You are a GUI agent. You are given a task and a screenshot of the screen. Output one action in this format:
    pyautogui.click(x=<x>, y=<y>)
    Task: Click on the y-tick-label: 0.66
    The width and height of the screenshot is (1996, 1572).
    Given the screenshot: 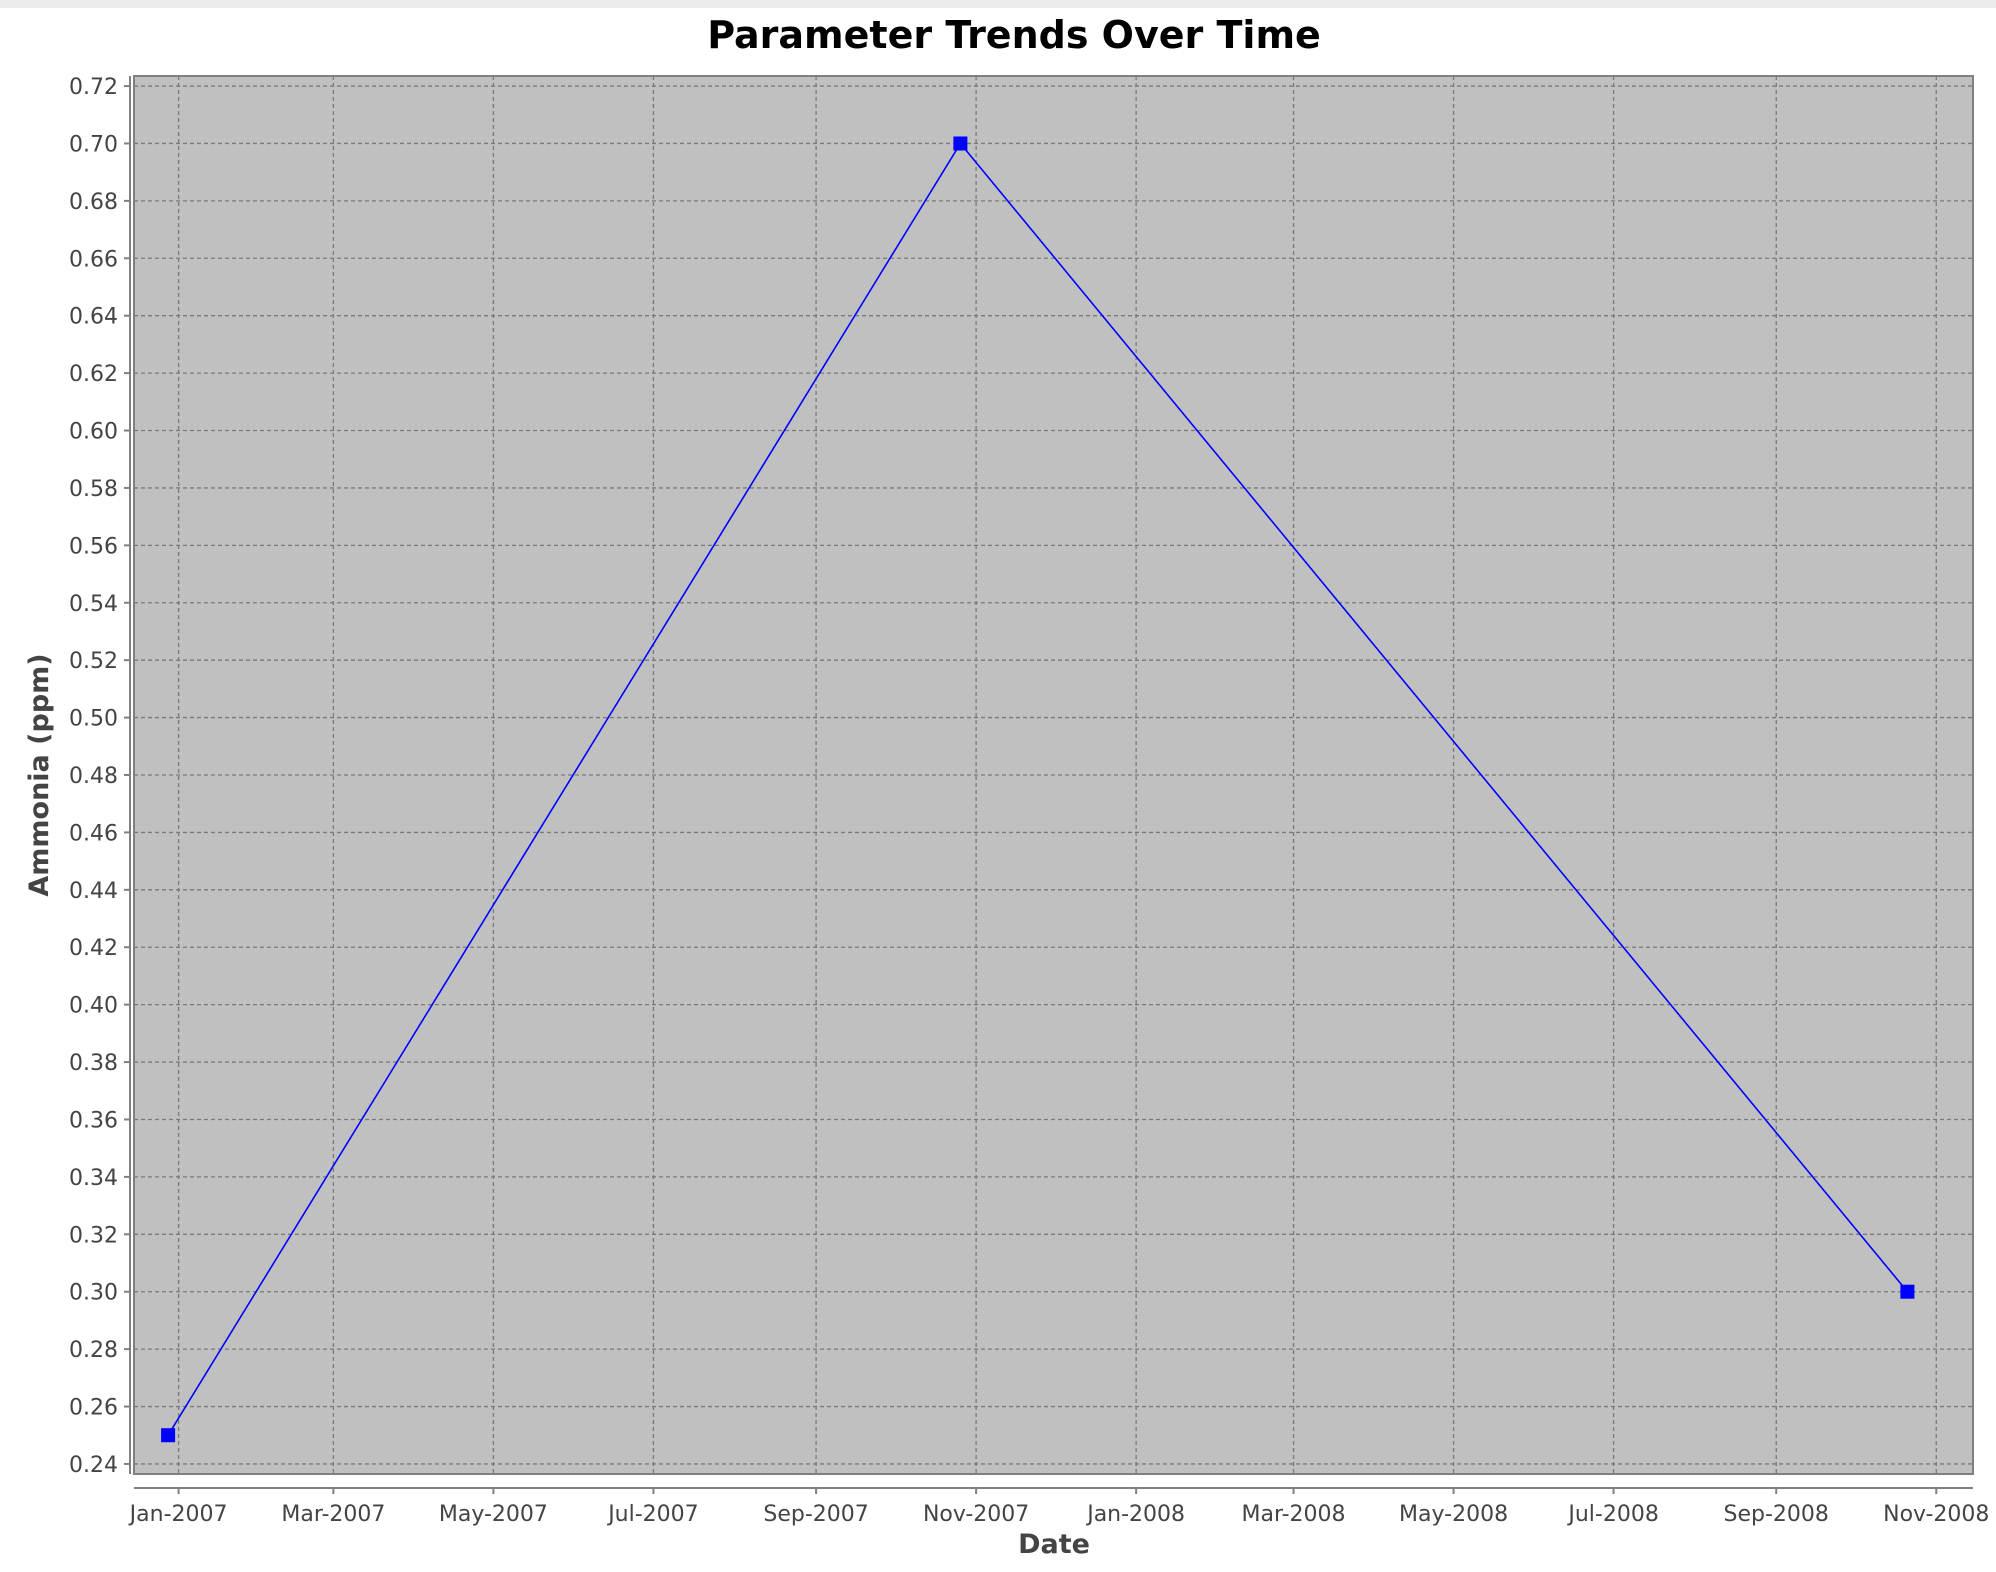 What is the action you would take?
    pyautogui.click(x=93, y=259)
    